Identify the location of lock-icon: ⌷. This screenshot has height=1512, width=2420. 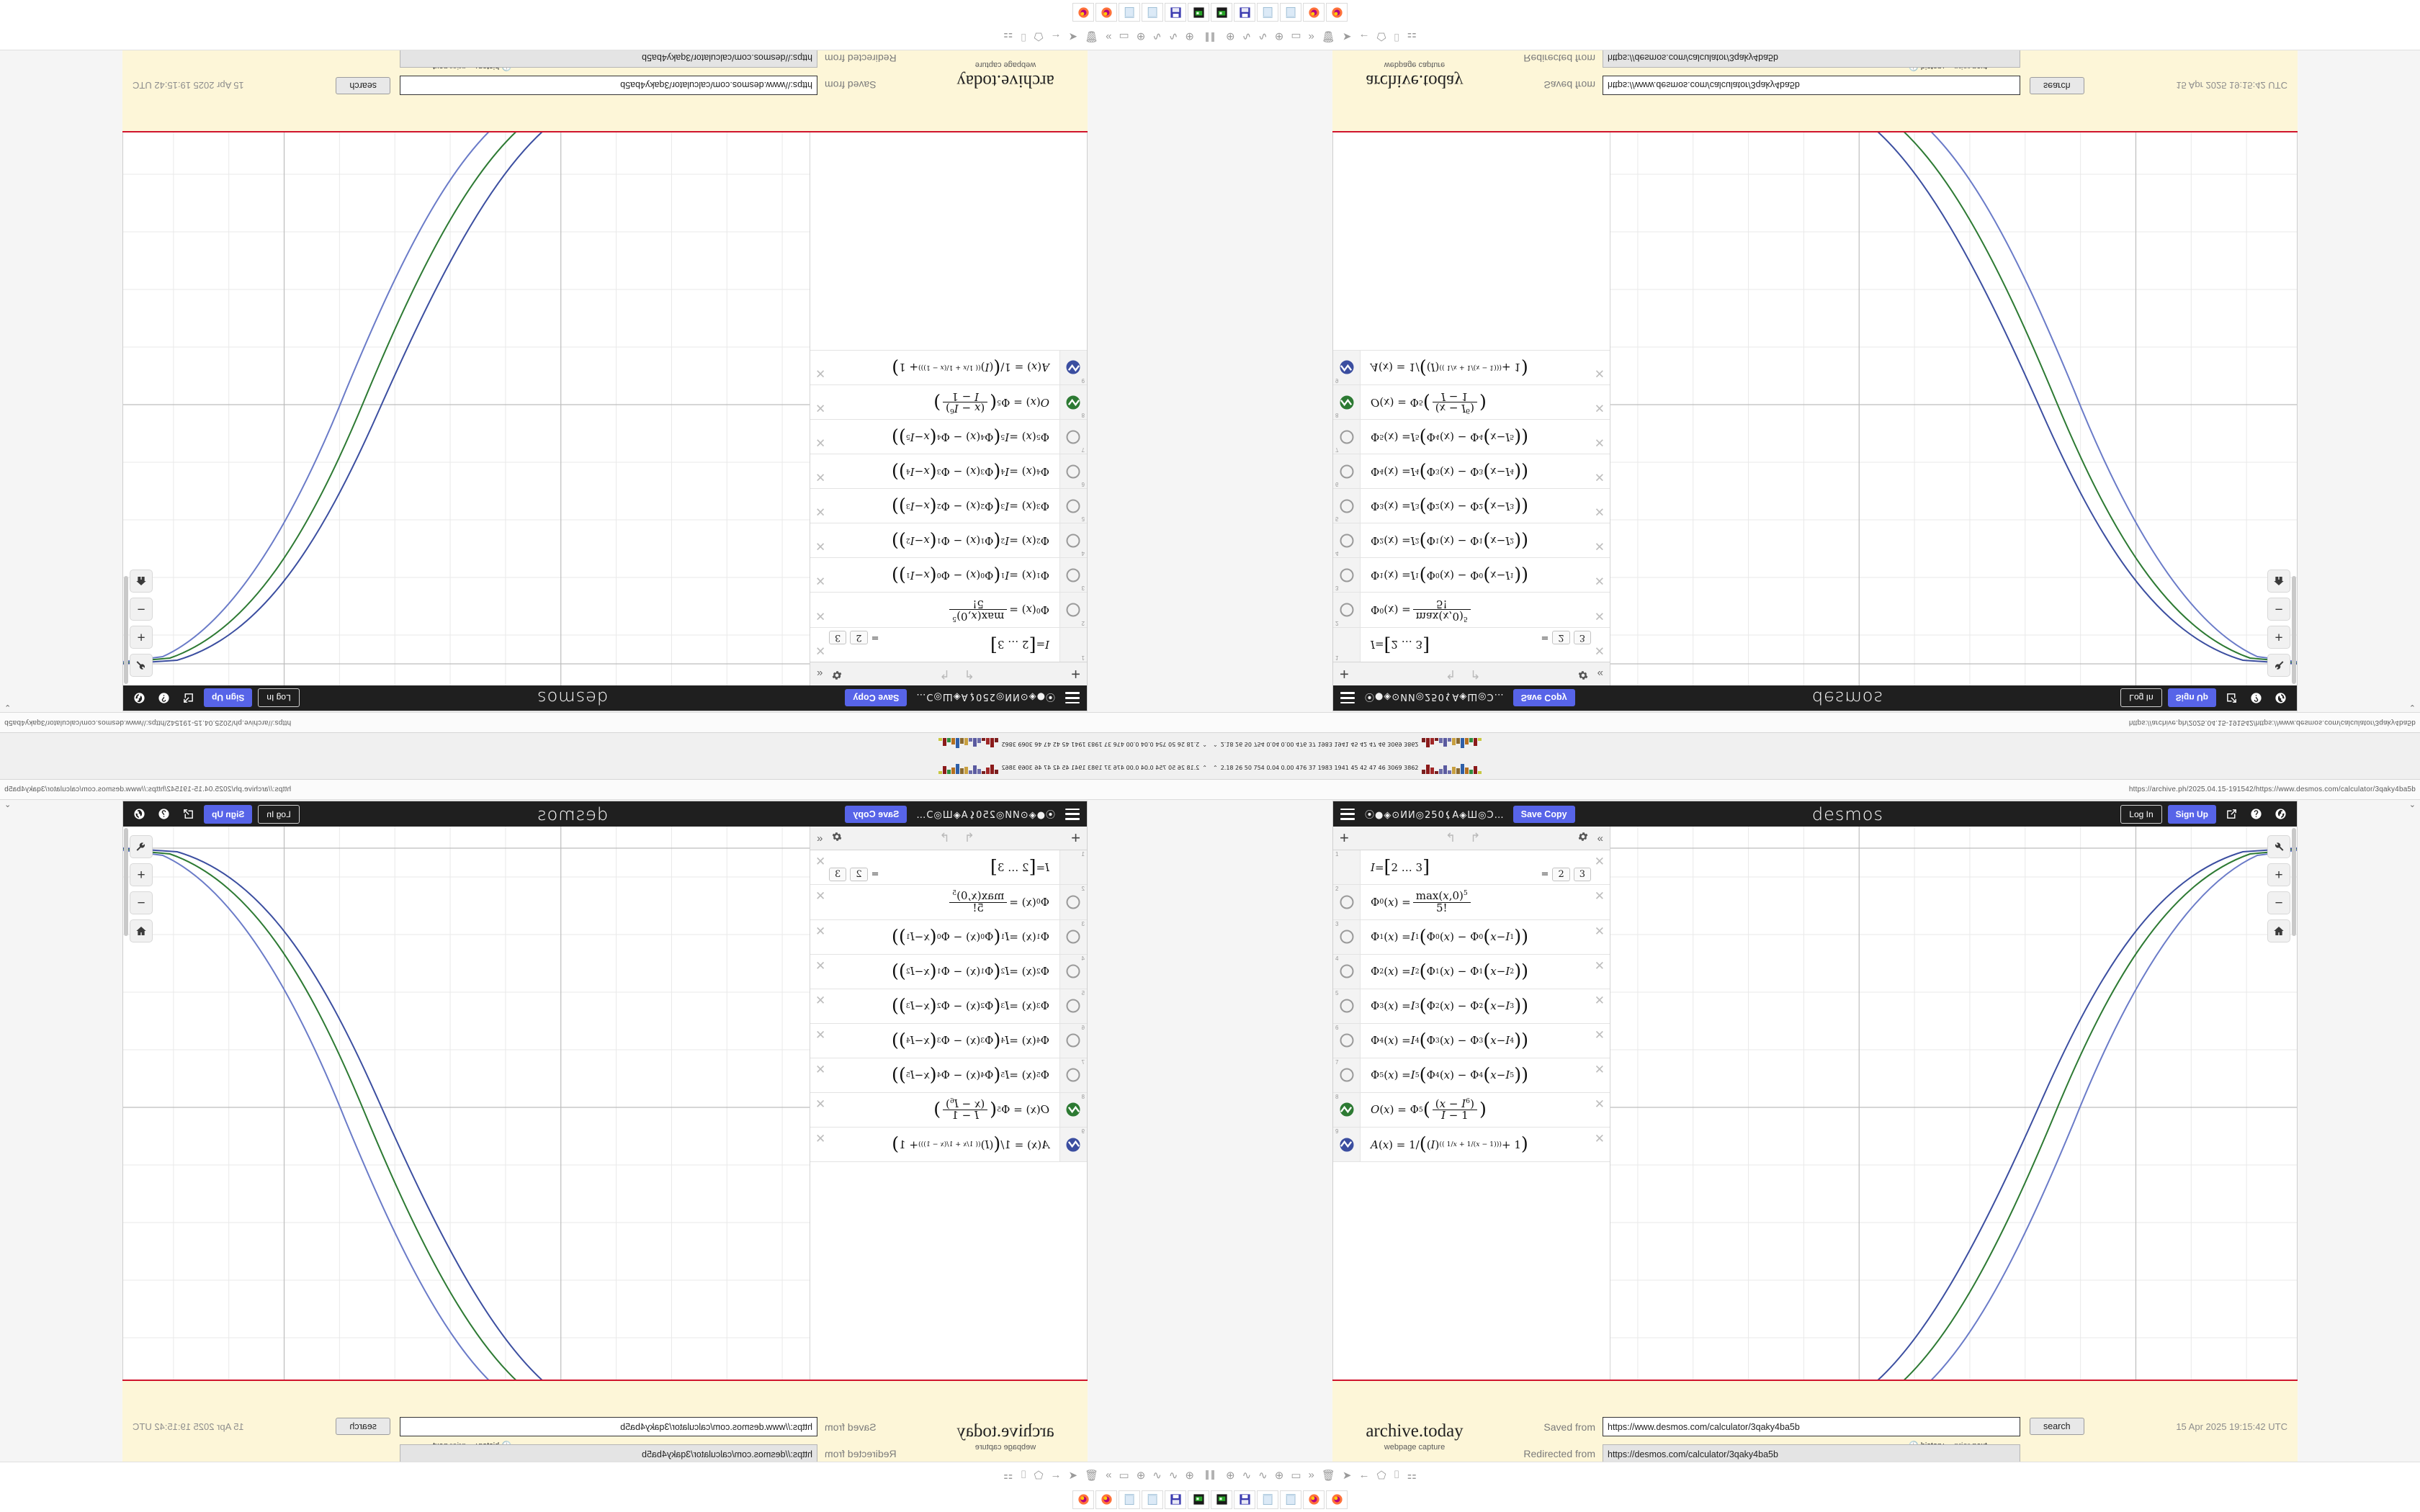
(1023, 37).